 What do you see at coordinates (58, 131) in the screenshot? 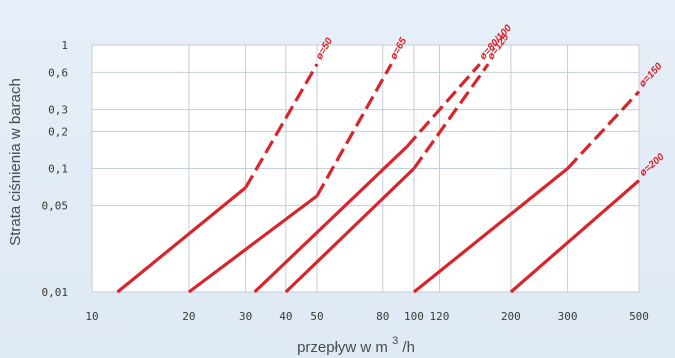
I see `y-tick-label: 0,2` at bounding box center [58, 131].